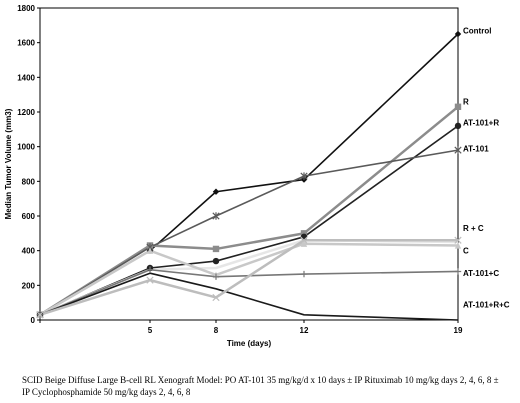 The width and height of the screenshot is (520, 403). I want to click on series-label: AT-101+C, so click(481, 273).